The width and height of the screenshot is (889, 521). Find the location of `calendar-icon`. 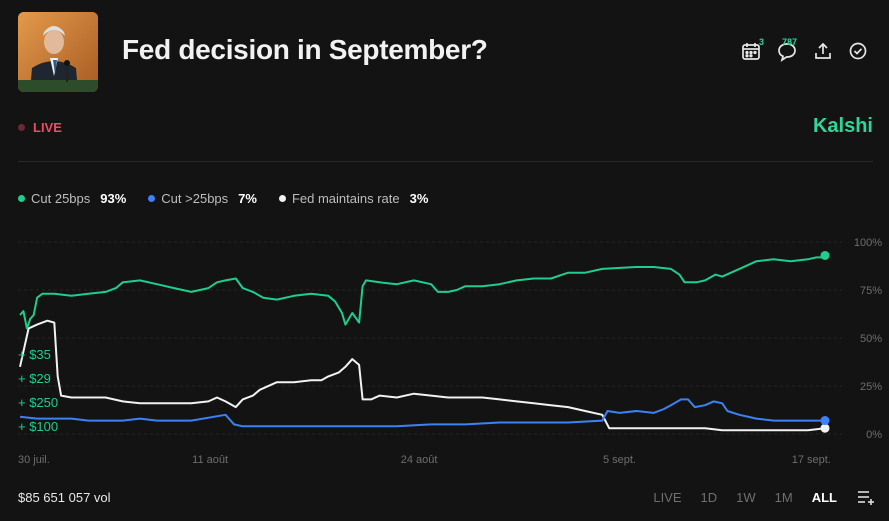

calendar-icon is located at coordinates (751, 51).